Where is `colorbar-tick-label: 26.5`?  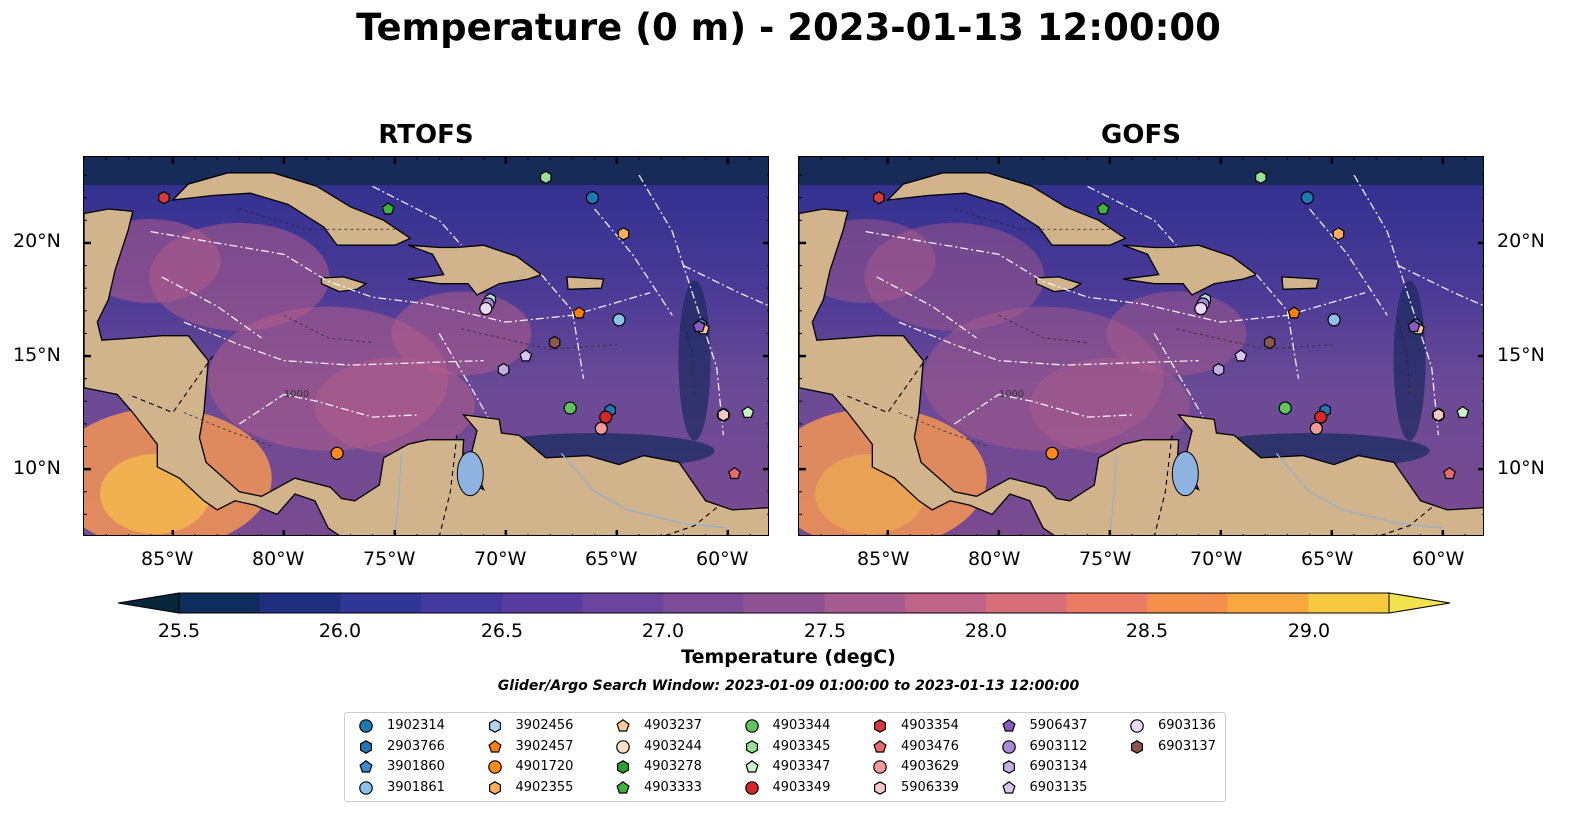 colorbar-tick-label: 26.5 is located at coordinates (502, 631).